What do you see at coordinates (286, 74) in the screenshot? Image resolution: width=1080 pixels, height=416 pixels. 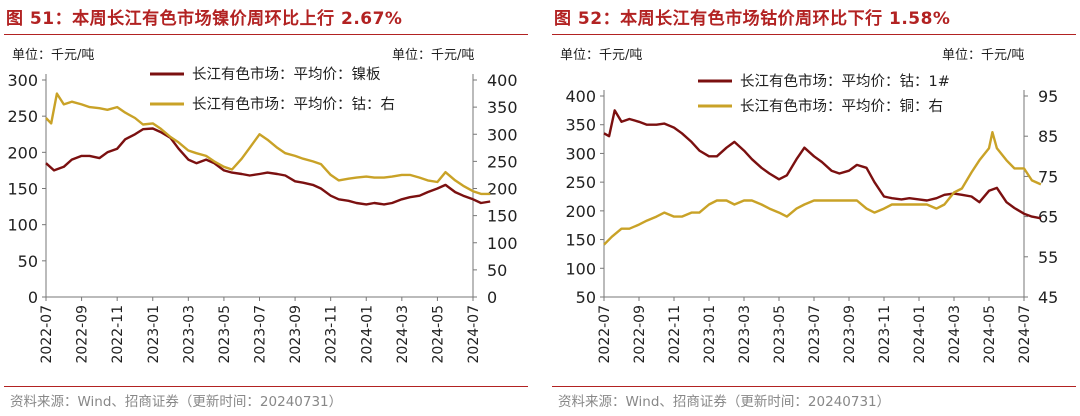 I see `legend-label: 长江有色市场：平均价：镍板` at bounding box center [286, 74].